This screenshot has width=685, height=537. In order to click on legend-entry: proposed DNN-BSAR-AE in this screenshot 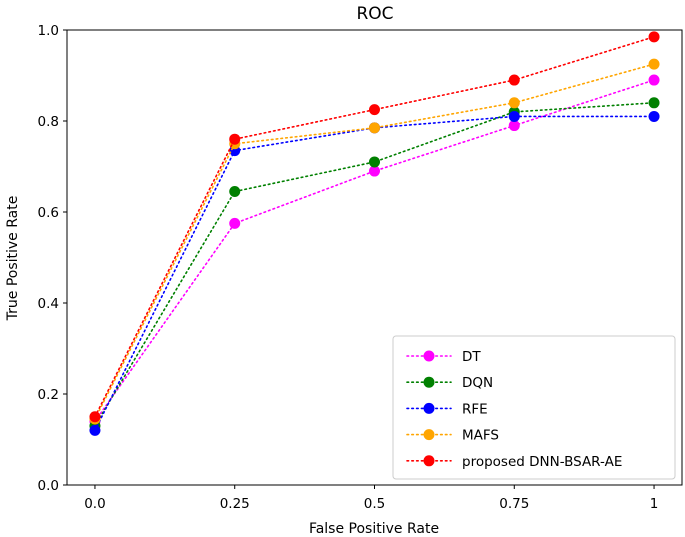, I will do `click(514, 462)`.